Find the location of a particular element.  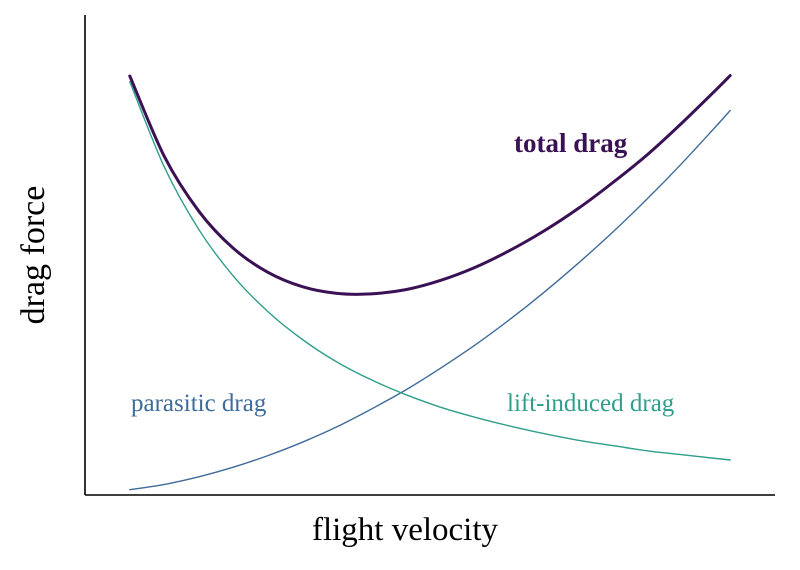

lift-induced-drag-label: lift-induced drag is located at coordinates (591, 403).